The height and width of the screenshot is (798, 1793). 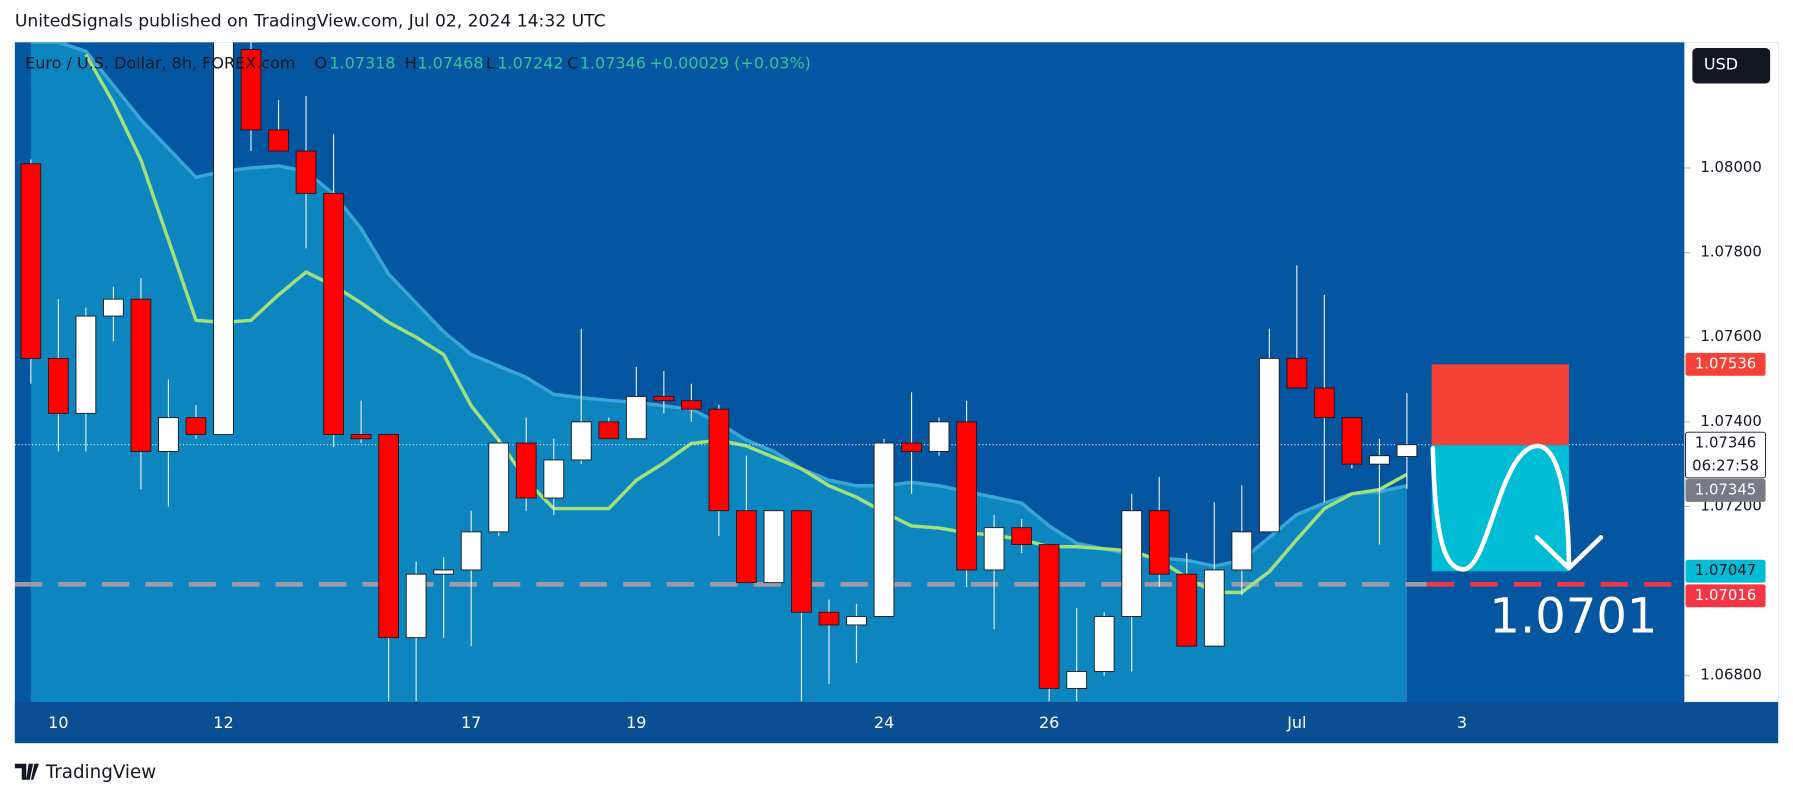 What do you see at coordinates (450, 63) in the screenshot?
I see `legend-value: 1.07468` at bounding box center [450, 63].